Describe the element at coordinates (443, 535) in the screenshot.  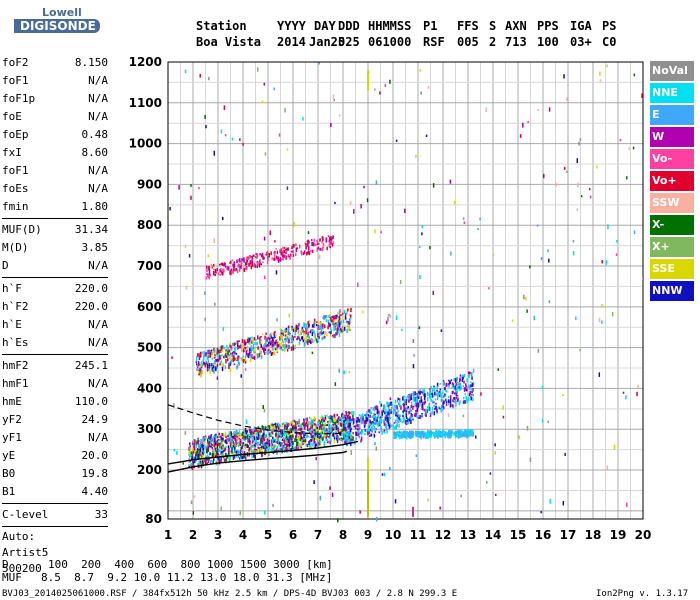
I see `x-tick-label: 12` at that location.